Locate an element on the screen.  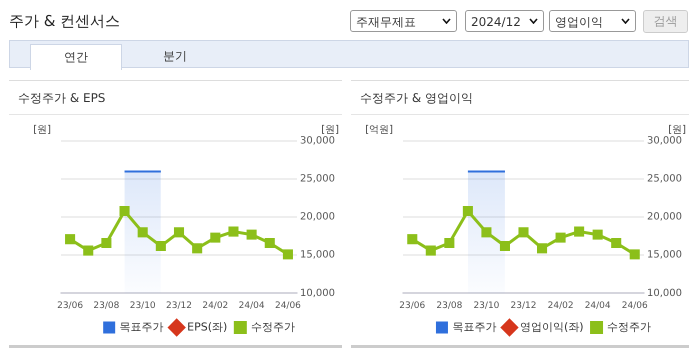
text: 2024/12 is located at coordinates (496, 22).